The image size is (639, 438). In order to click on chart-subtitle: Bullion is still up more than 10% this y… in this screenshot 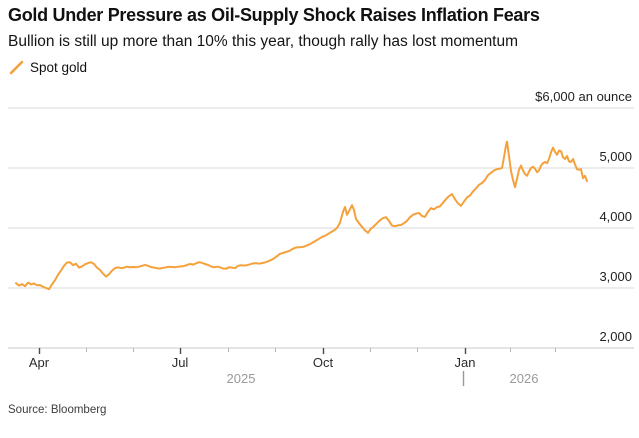, I will do `click(263, 41)`.